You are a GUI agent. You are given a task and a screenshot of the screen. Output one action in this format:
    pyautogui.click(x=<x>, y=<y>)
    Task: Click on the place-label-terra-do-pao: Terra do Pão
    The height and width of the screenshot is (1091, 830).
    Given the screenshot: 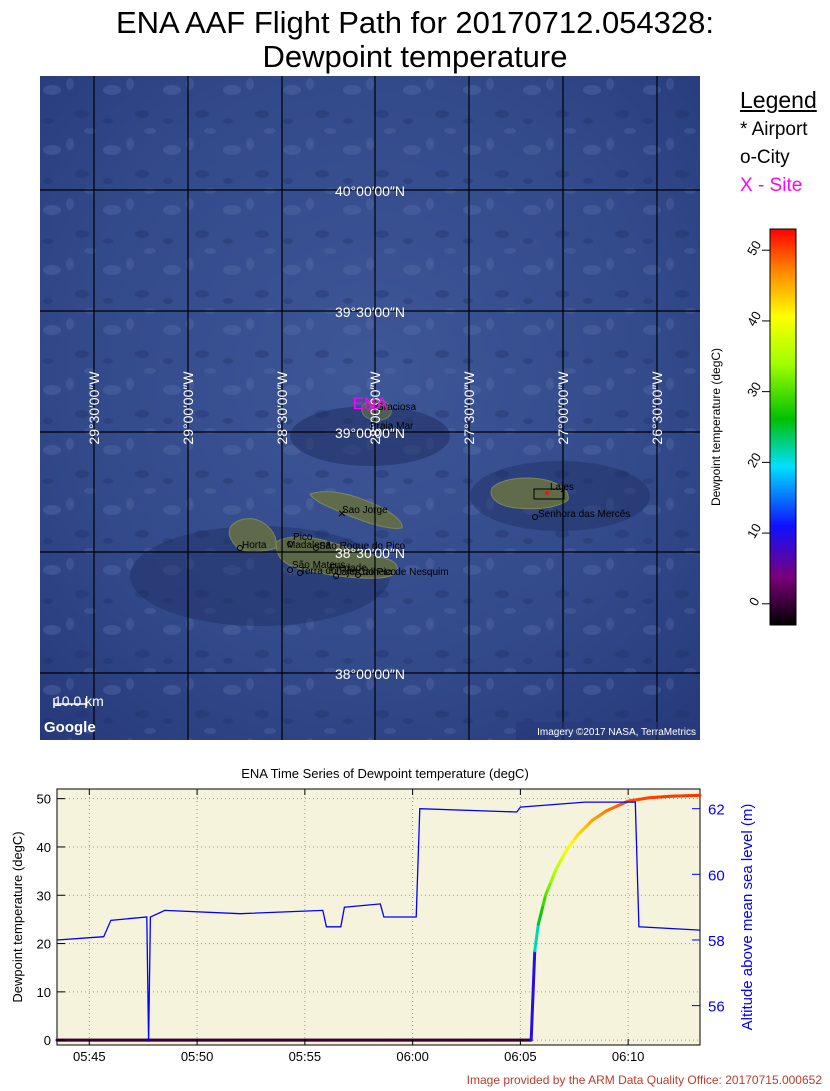 What is the action you would take?
    pyautogui.click(x=329, y=571)
    